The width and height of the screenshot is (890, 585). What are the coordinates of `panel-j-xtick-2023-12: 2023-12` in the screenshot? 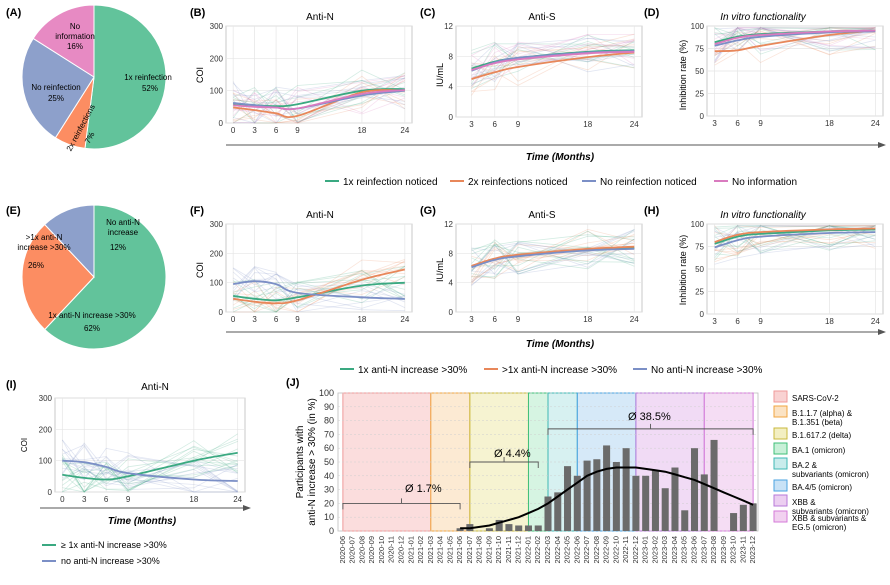 It's located at (752, 550).